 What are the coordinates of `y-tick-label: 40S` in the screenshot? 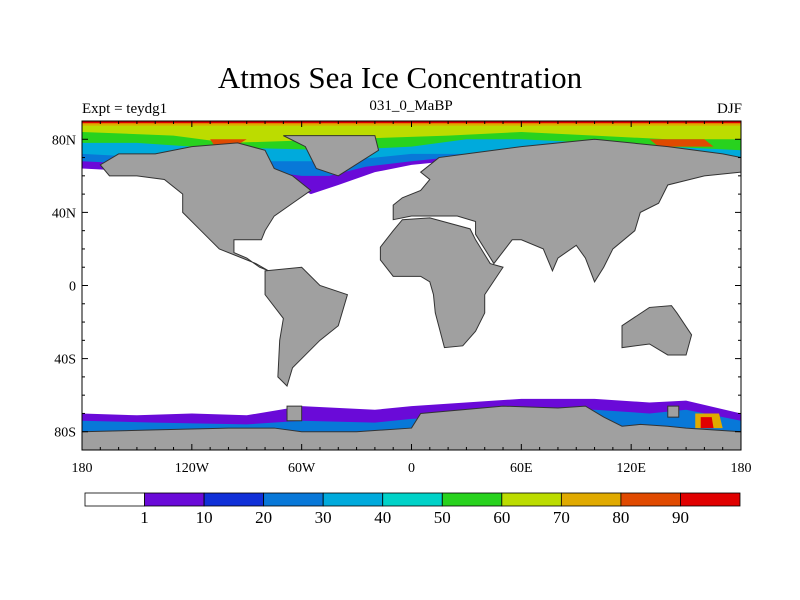 It's located at (65, 360).